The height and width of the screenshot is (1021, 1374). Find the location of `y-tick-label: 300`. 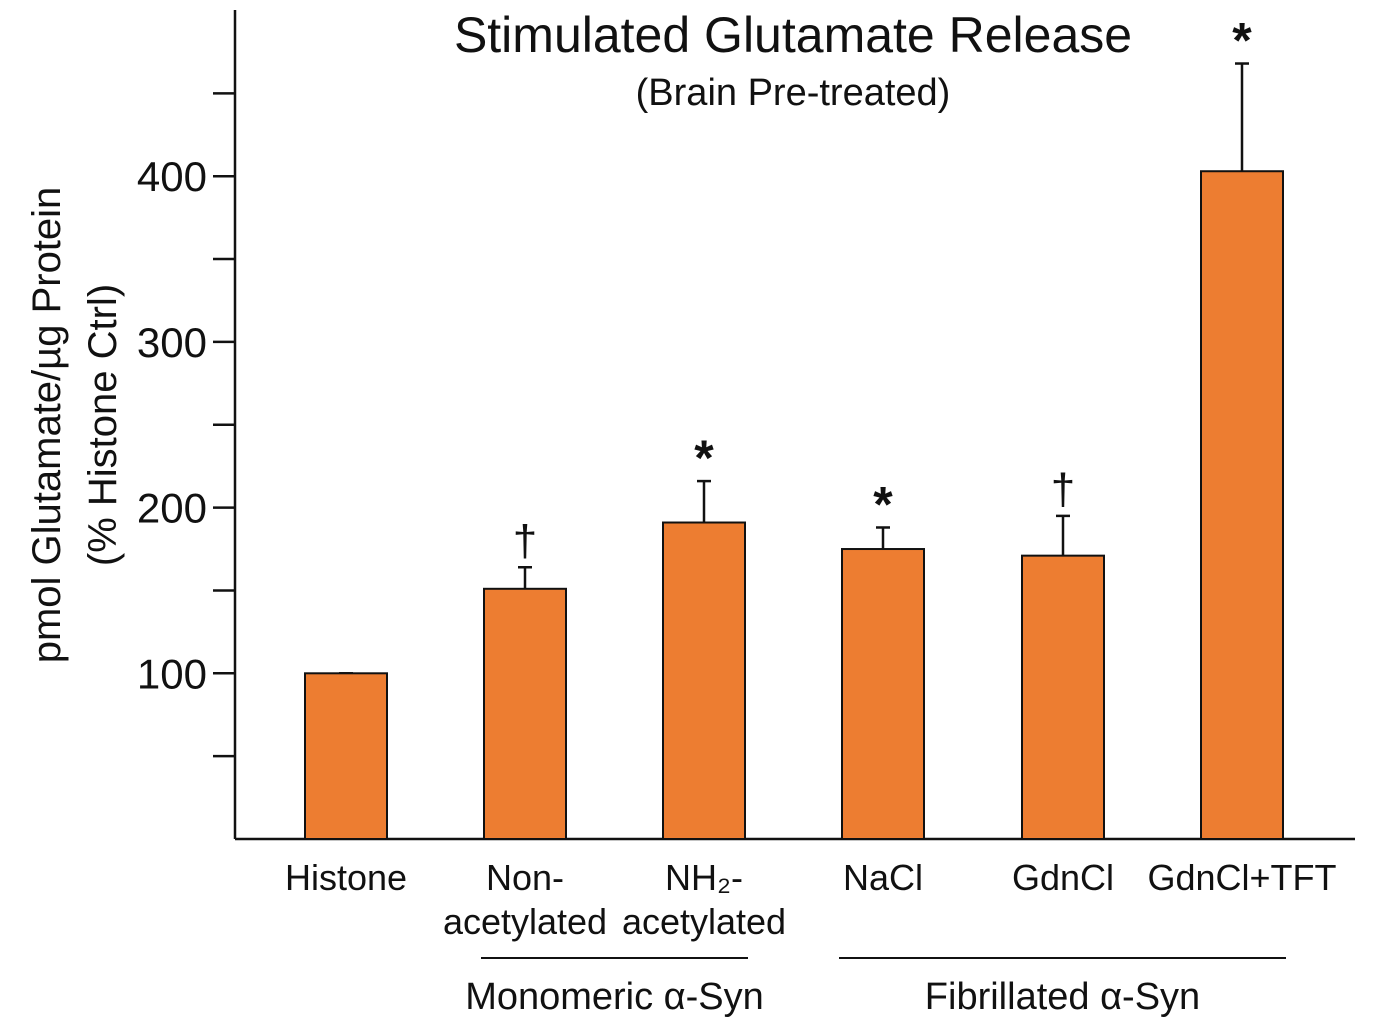

y-tick-label: 300 is located at coordinates (172, 342).